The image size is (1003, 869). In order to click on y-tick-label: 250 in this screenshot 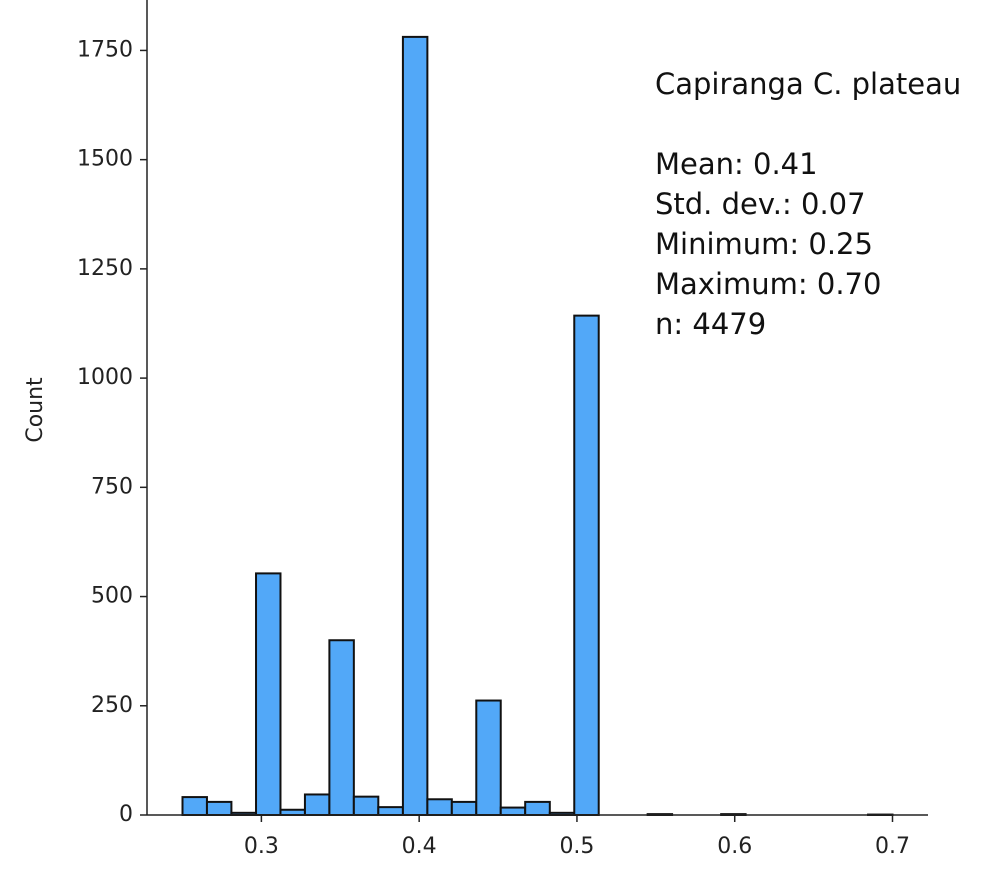, I will do `click(112, 705)`.